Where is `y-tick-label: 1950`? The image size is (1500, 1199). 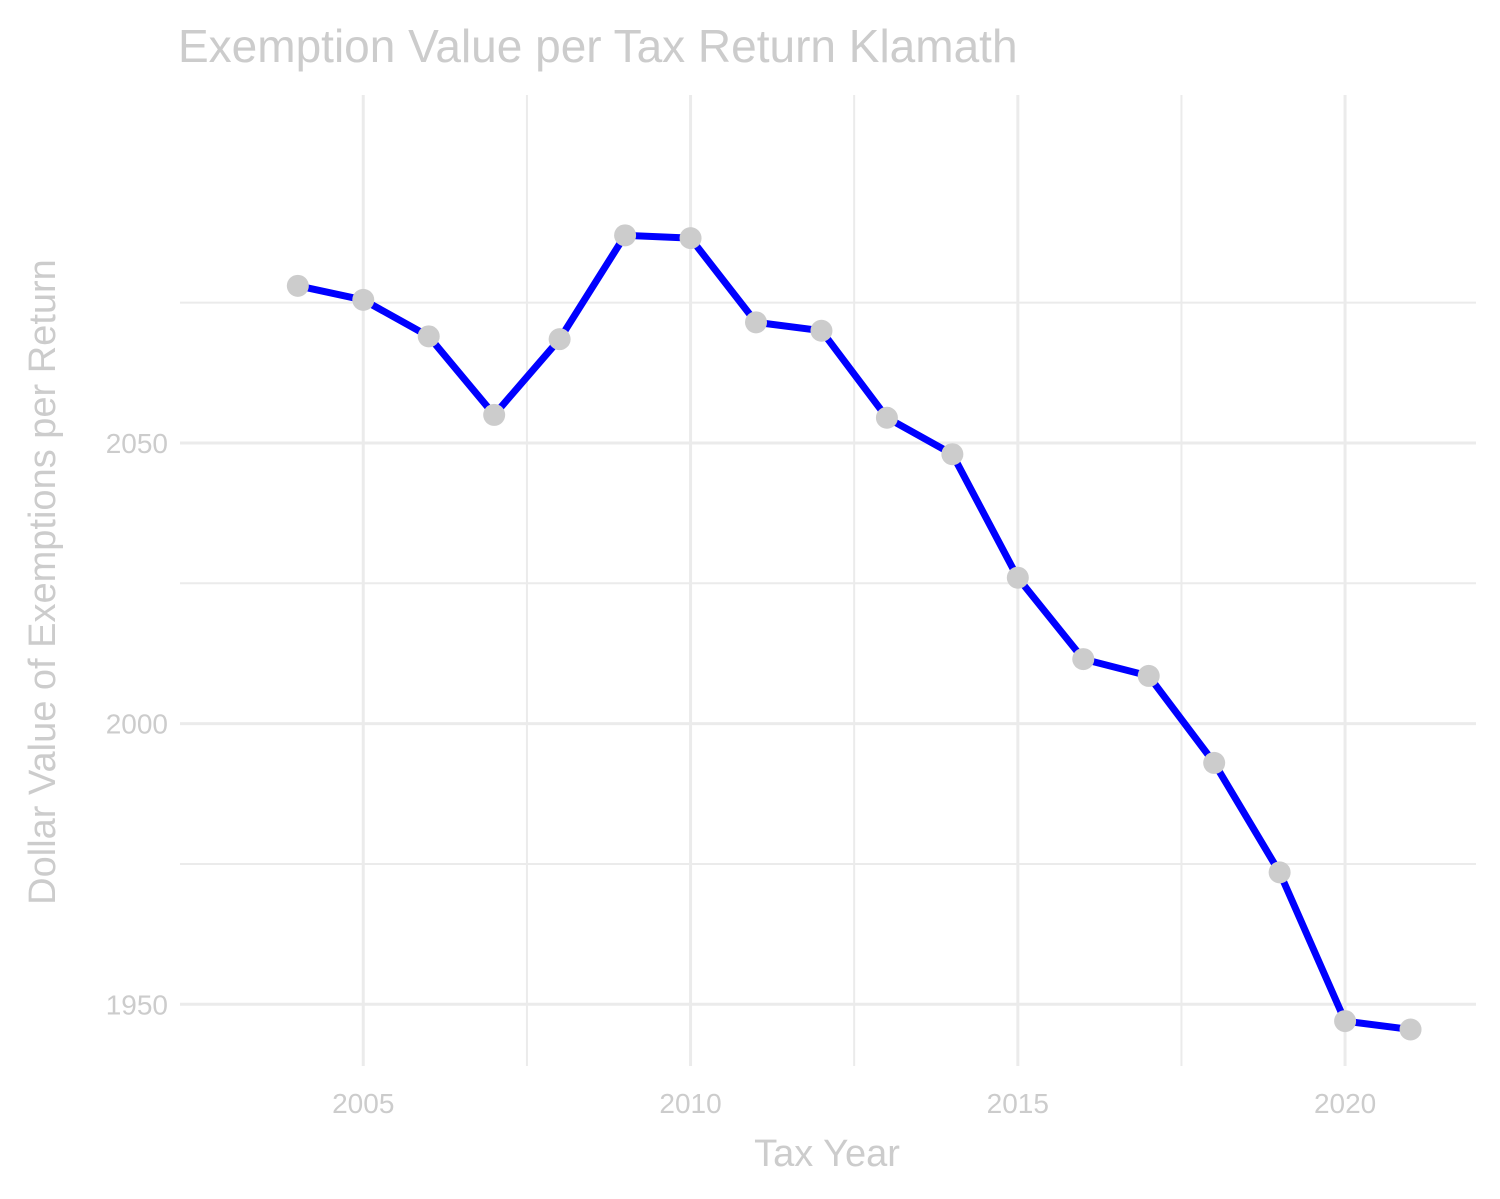
y-tick-label: 1950 is located at coordinates (137, 1004).